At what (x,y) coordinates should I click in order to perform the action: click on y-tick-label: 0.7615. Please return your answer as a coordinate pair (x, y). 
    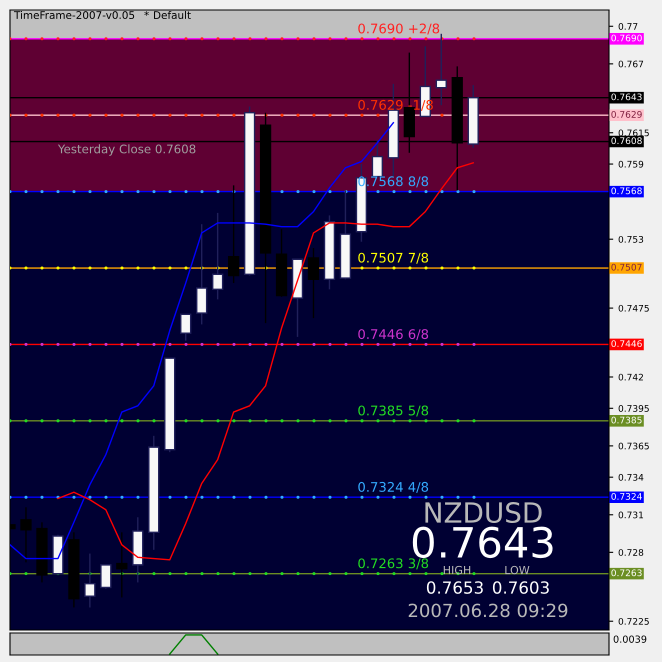
    Looking at the image, I should click on (633, 132).